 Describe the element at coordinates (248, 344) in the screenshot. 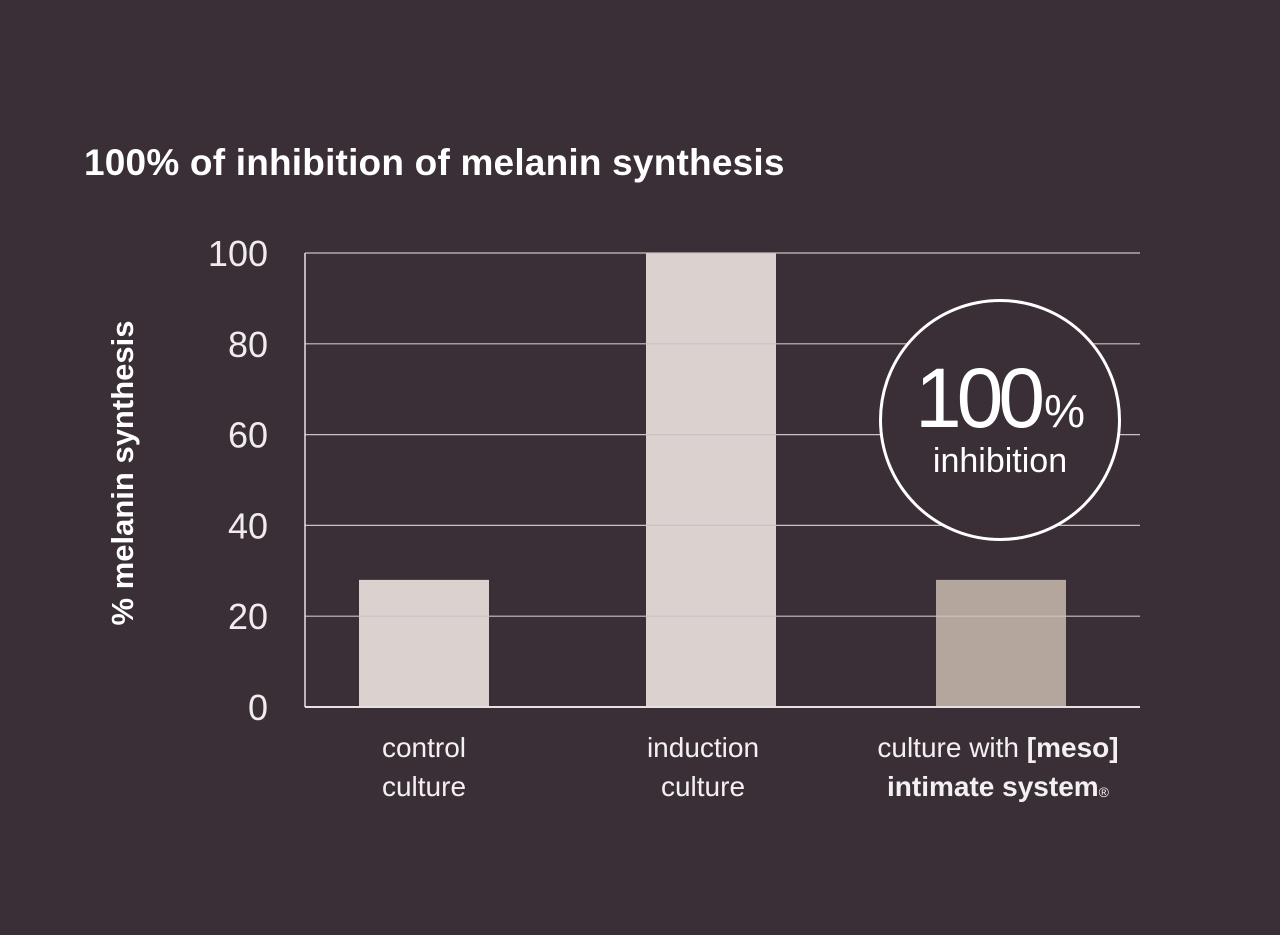

I see `y-tick-label: 80` at that location.